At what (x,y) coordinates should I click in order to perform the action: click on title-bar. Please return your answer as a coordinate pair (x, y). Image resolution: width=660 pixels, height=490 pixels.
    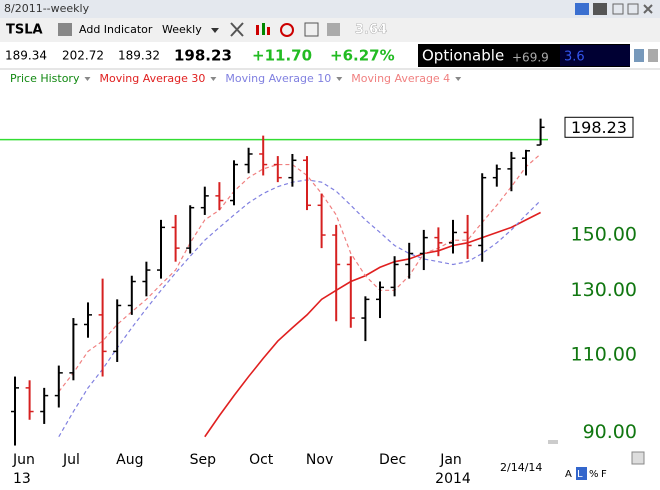
    Looking at the image, I should click on (330, 9).